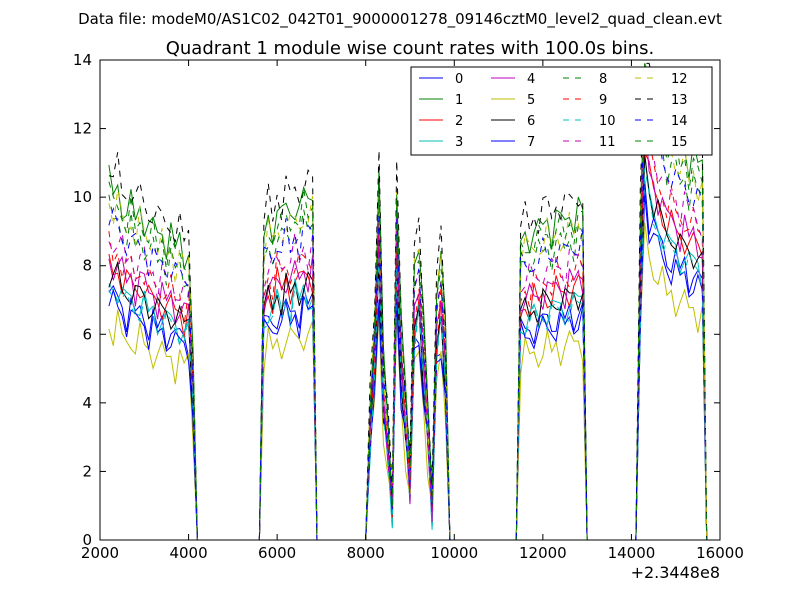  What do you see at coordinates (87, 334) in the screenshot?
I see `y-tick-label: 6` at bounding box center [87, 334].